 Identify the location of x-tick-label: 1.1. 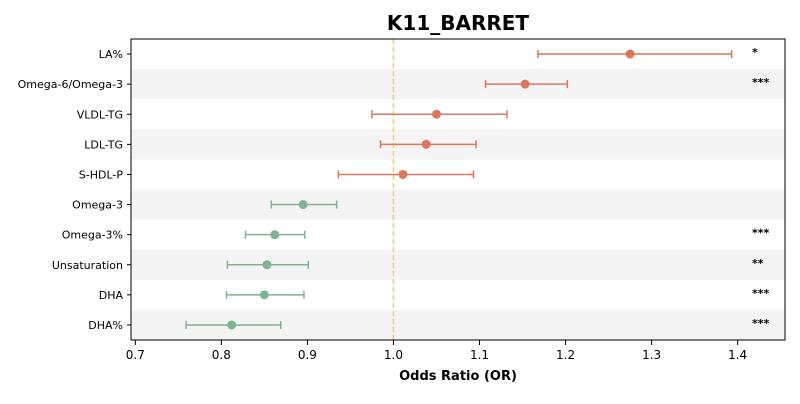
(479, 355).